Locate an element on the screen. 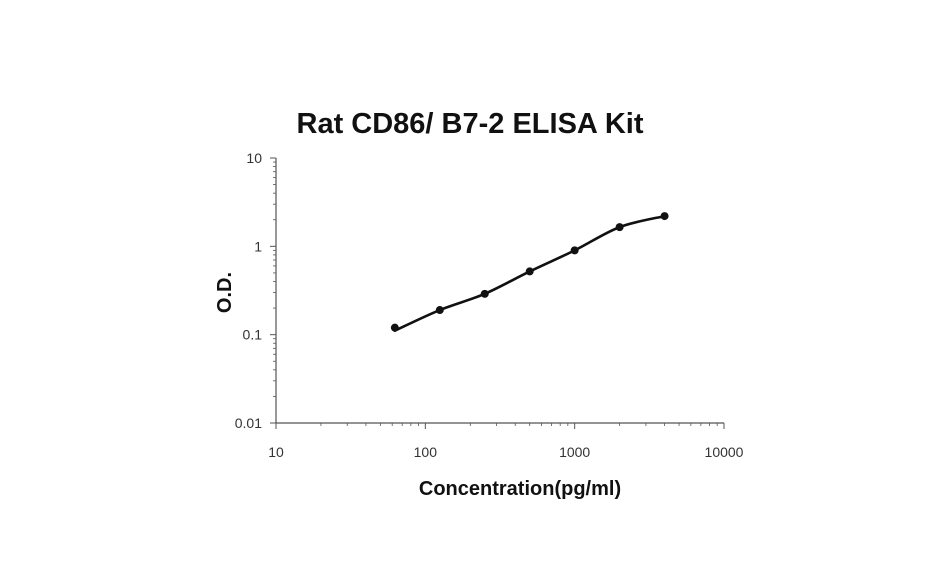 The image size is (940, 587). x-axis-title: Concentration(pg/ml) is located at coordinates (520, 489).